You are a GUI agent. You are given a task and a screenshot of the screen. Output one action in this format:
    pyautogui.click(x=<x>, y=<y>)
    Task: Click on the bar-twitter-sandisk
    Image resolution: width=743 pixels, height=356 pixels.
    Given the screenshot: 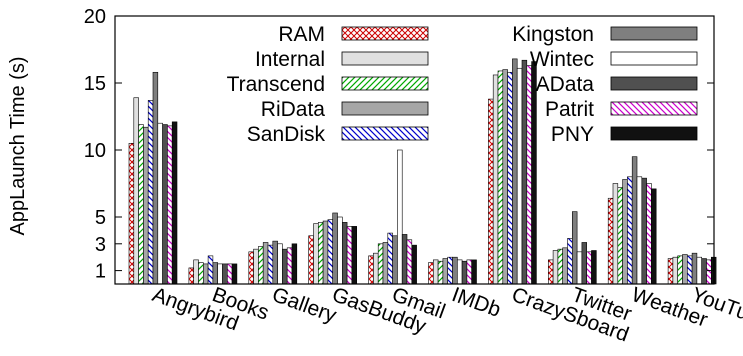 What is the action you would take?
    pyautogui.click(x=570, y=261)
    